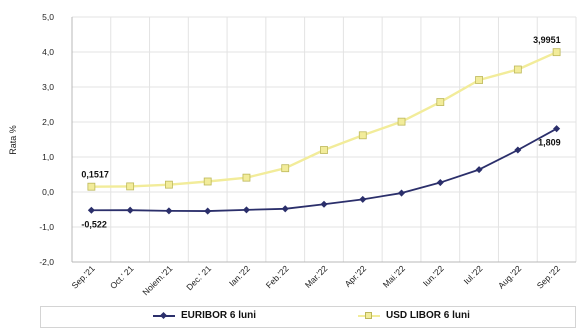  Describe the element at coordinates (94, 224) in the screenshot. I see `data-label: -0,522` at that location.